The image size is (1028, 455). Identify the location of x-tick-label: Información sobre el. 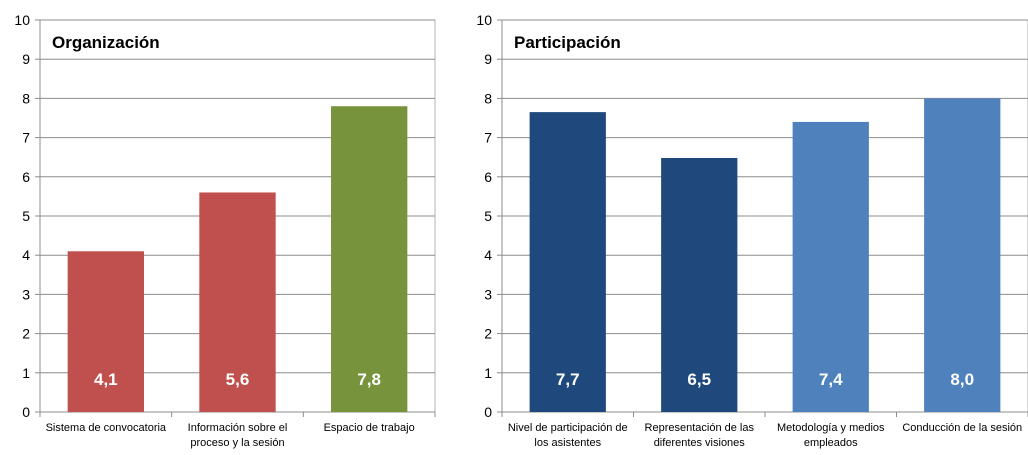
(238, 428).